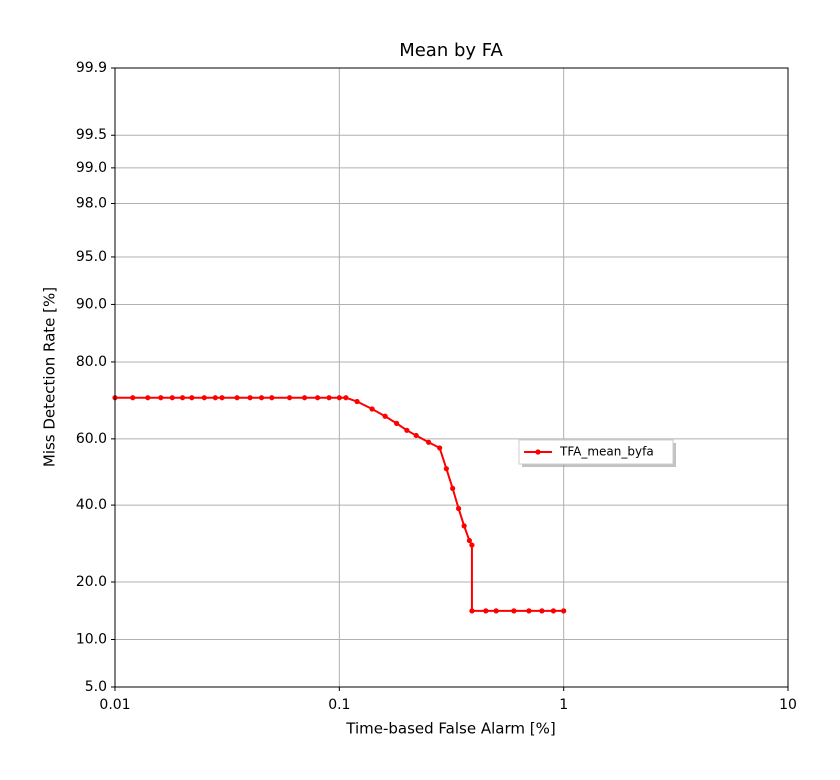  I want to click on y-tick-label: 40.0, so click(91, 505).